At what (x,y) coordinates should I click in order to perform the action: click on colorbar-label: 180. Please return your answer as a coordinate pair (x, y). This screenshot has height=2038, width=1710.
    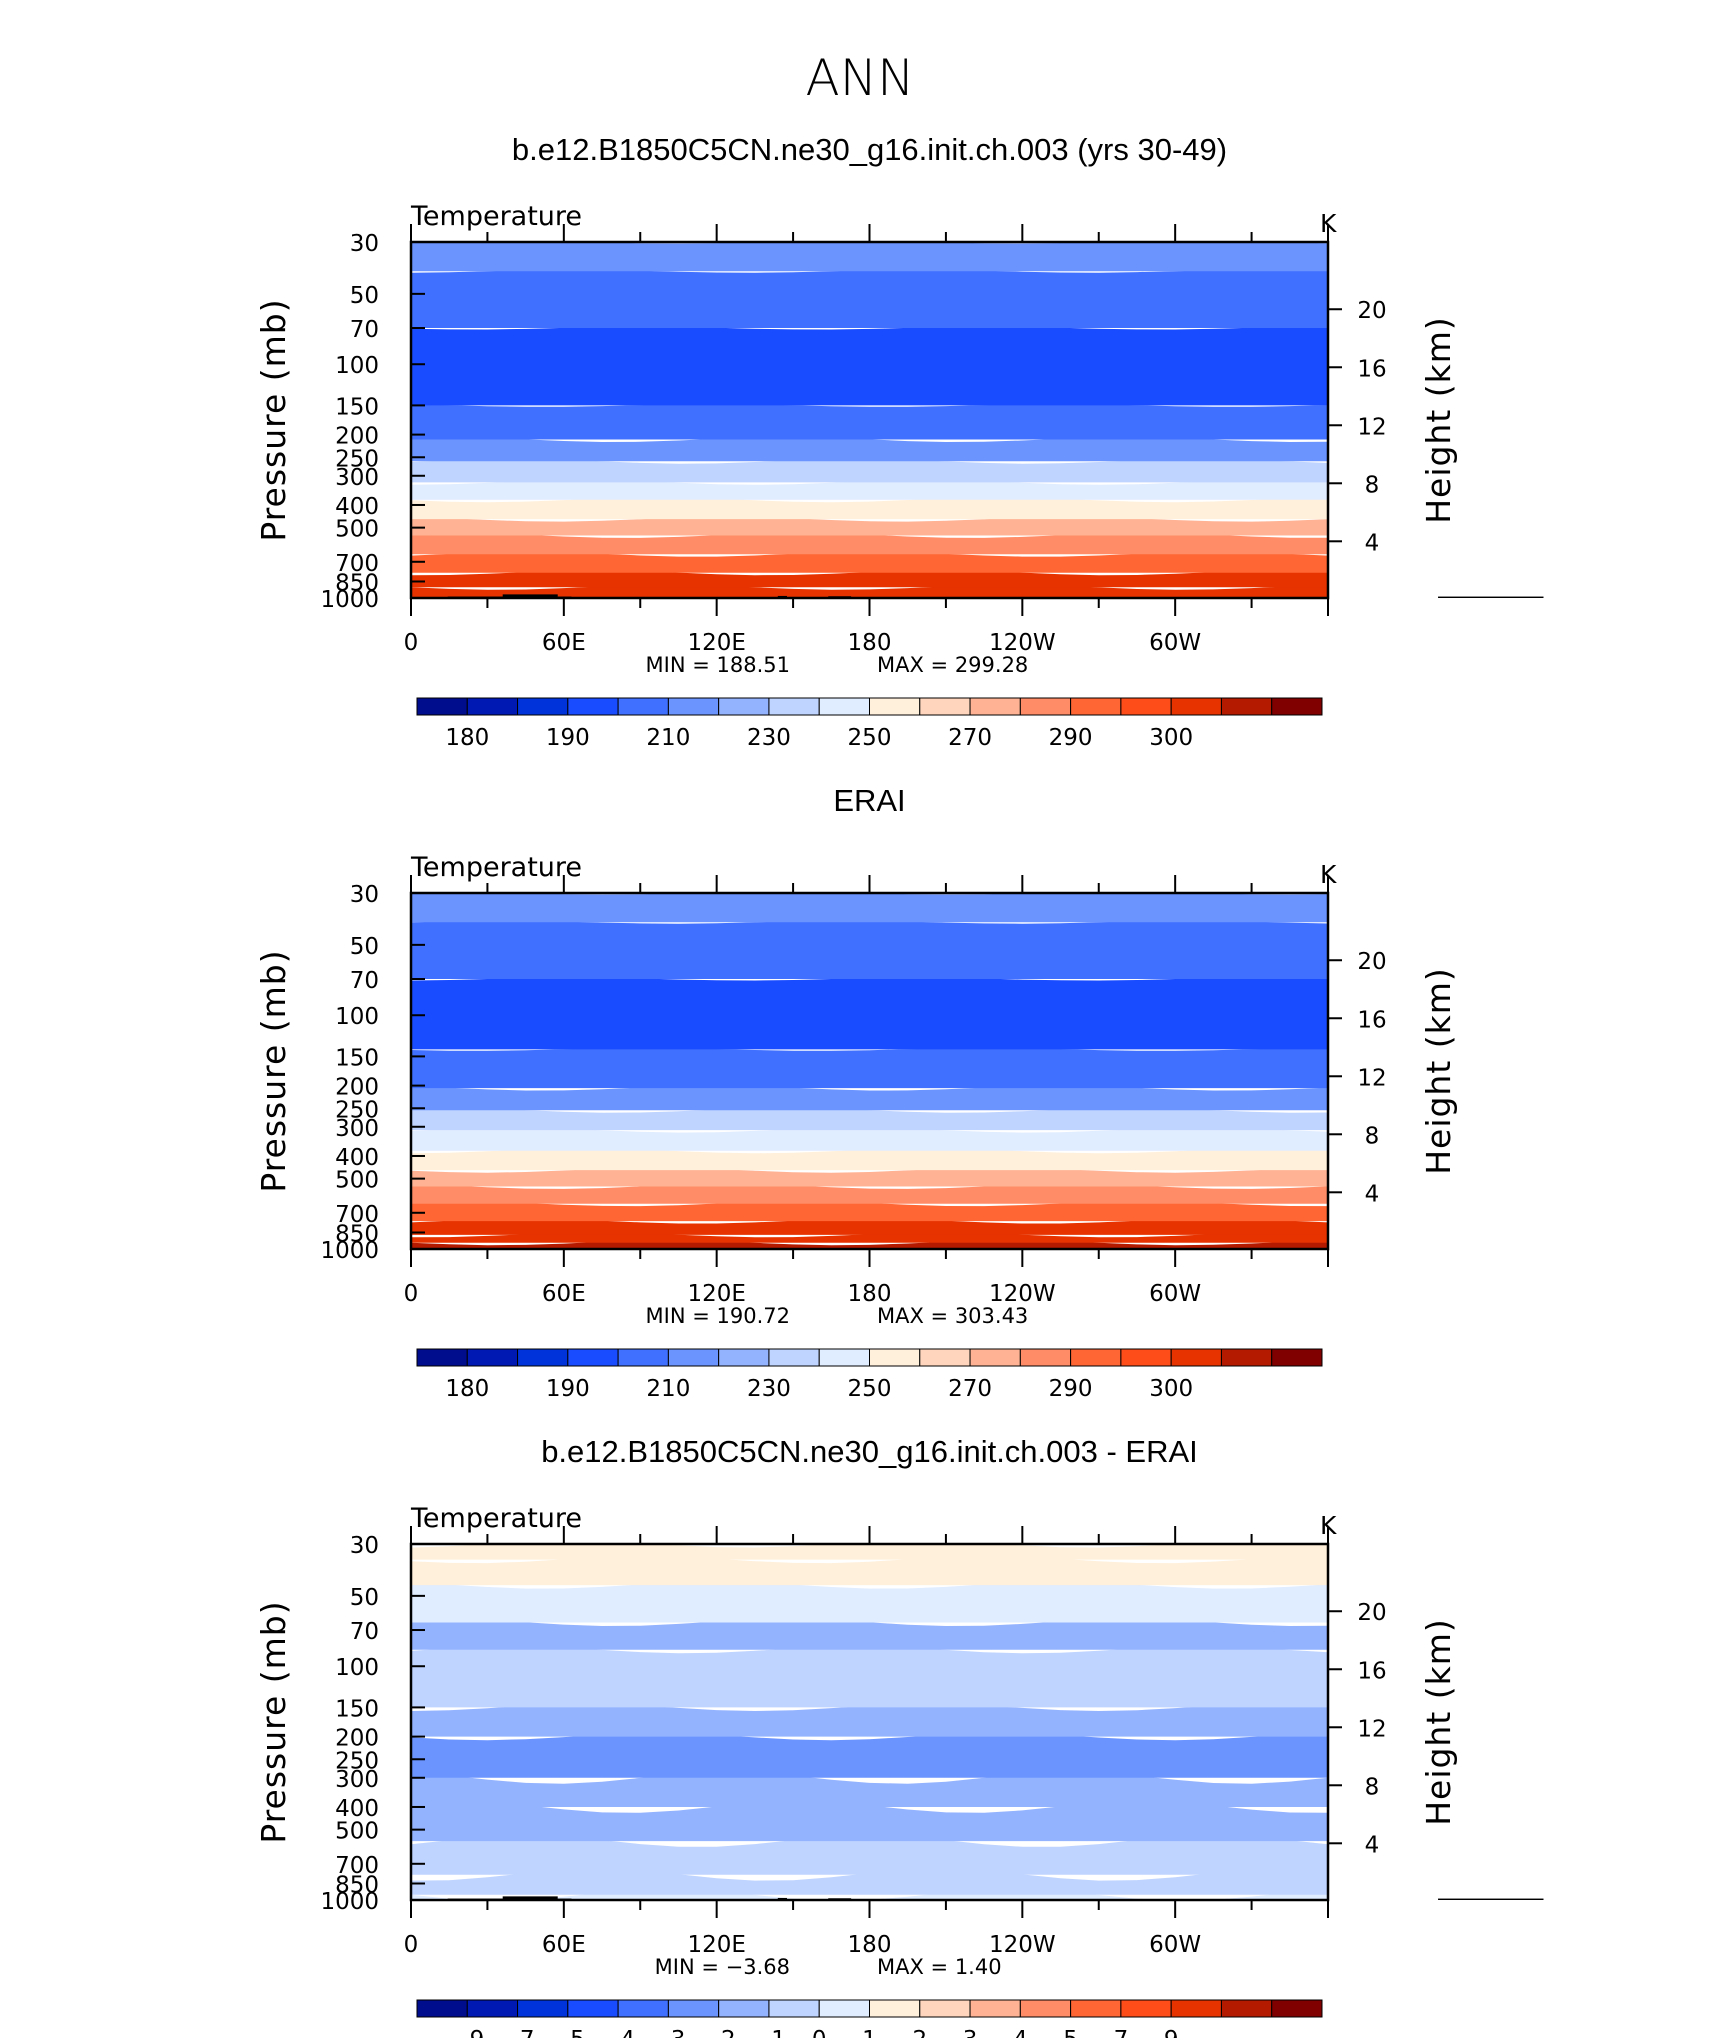
    Looking at the image, I should click on (467, 1389).